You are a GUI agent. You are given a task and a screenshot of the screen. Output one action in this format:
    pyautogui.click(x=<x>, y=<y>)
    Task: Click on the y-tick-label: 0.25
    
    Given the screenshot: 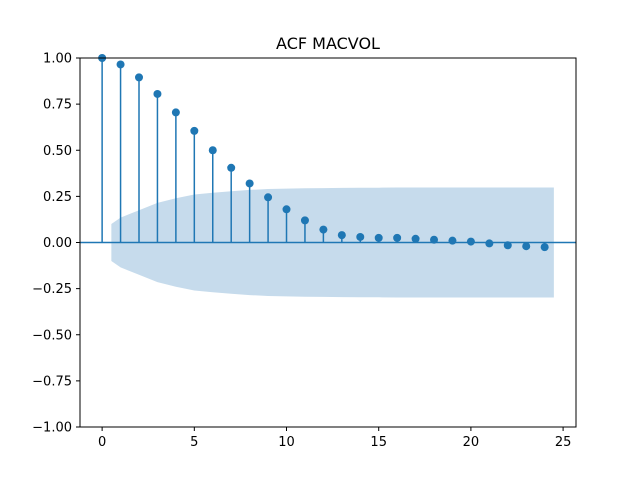 What is the action you would take?
    pyautogui.click(x=57, y=197)
    